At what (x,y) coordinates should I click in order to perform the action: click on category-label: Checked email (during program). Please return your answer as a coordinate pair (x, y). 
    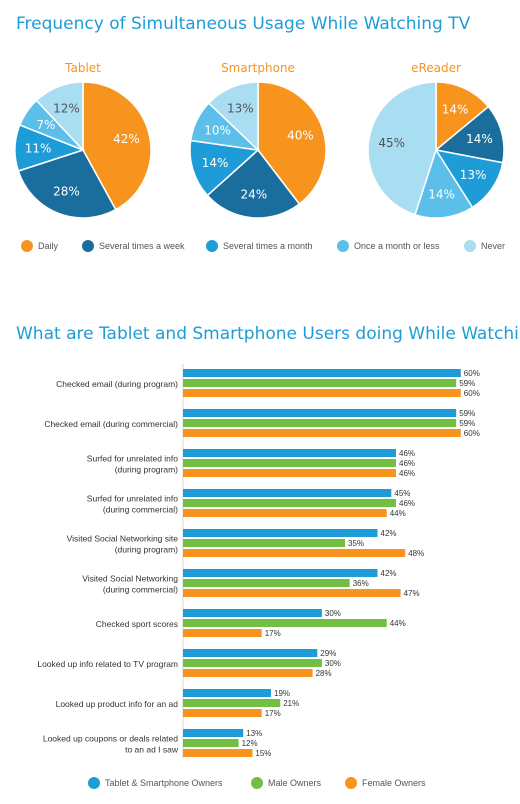
    Looking at the image, I should click on (117, 384).